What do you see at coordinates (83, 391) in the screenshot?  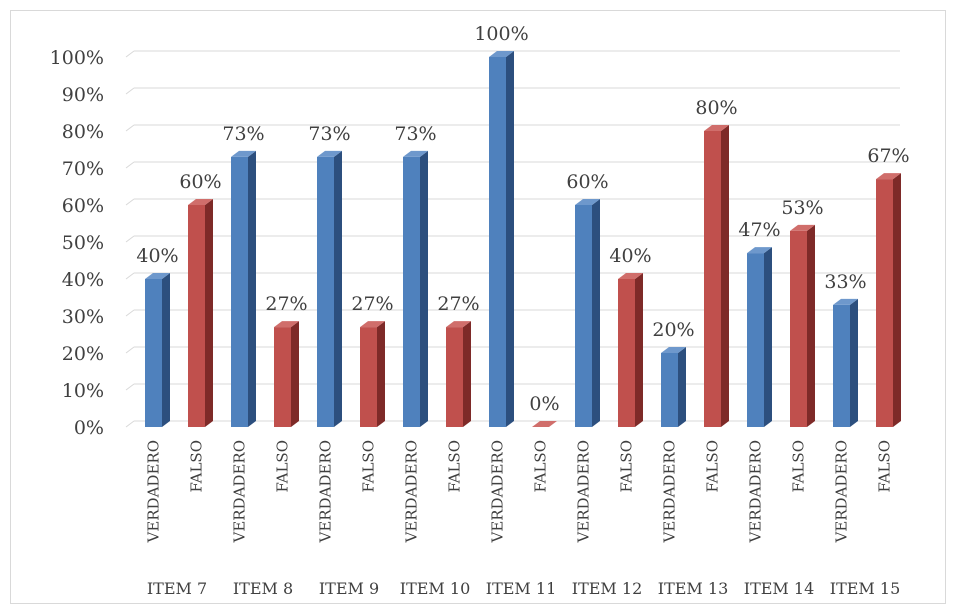 I see `y-tick-label: 10%` at bounding box center [83, 391].